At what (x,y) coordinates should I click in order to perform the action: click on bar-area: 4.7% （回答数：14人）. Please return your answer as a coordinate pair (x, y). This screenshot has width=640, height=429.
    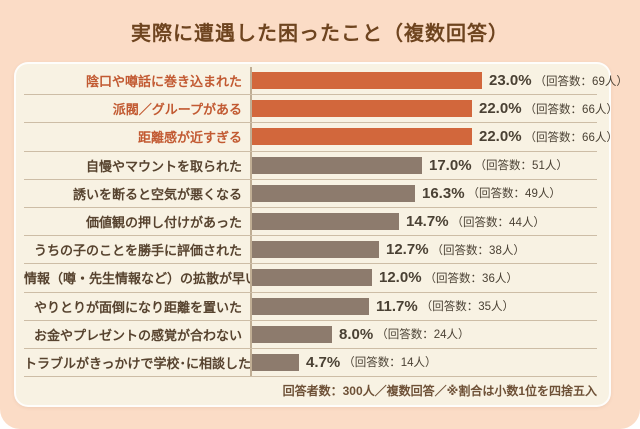
    Looking at the image, I should click on (423, 362).